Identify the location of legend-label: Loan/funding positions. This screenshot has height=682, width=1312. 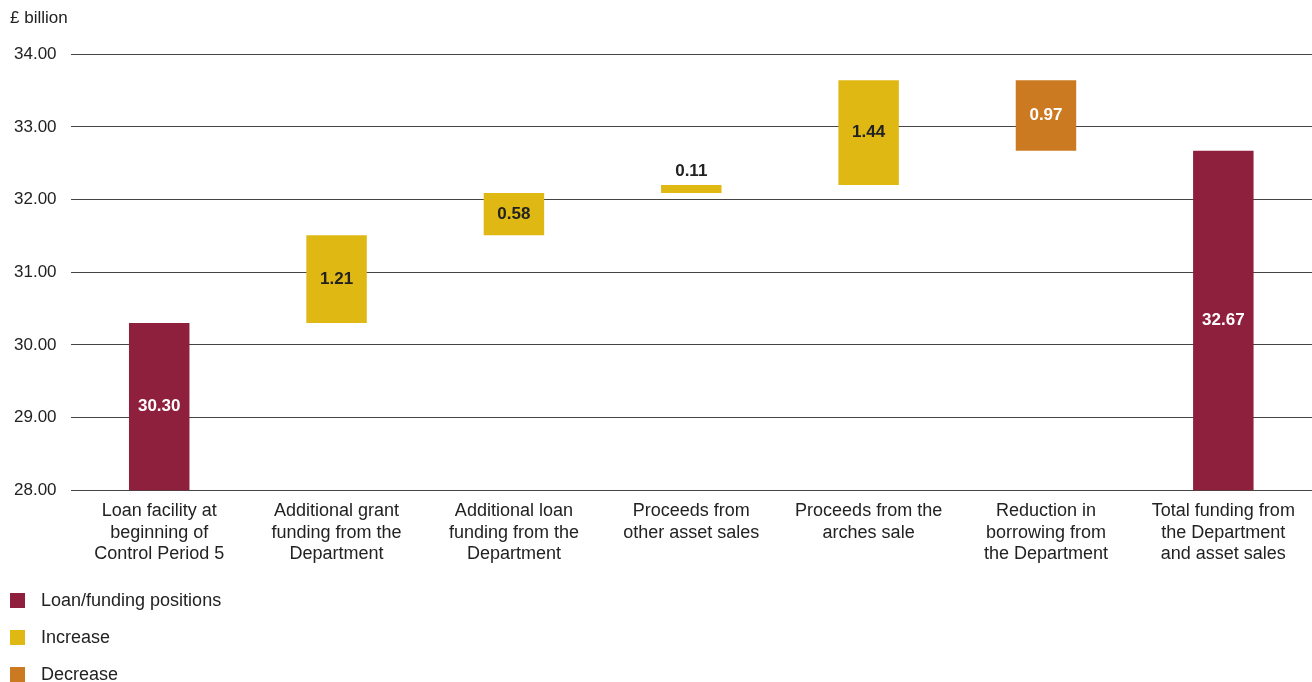
(131, 600).